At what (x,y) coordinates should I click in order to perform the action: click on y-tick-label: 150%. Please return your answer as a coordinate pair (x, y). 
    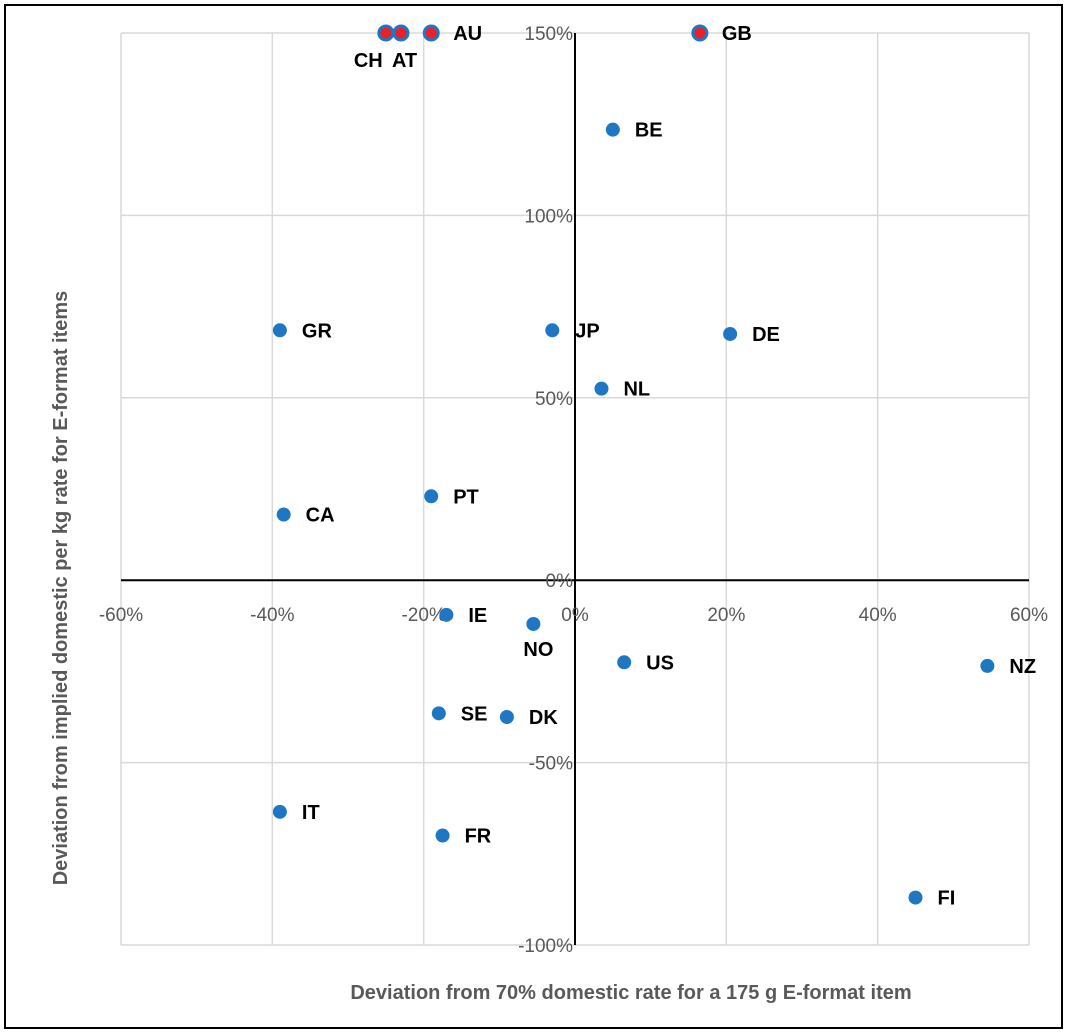
    Looking at the image, I should click on (548, 34).